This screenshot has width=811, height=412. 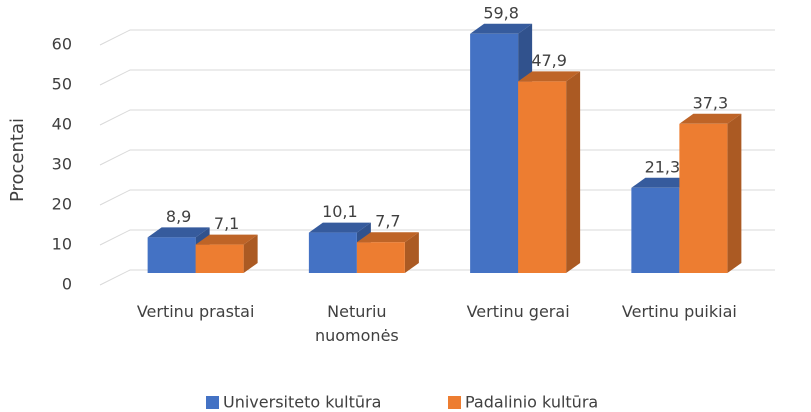 What do you see at coordinates (62, 124) in the screenshot?
I see `y-tick-label: 40` at bounding box center [62, 124].